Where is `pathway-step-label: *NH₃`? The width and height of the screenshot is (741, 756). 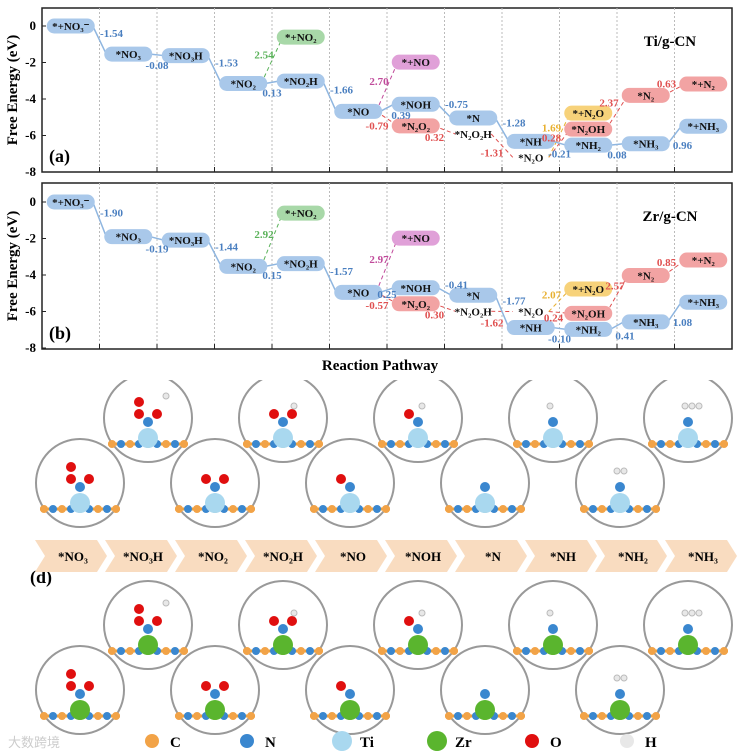 pathway-step-label: *NH₃ is located at coordinates (703, 556).